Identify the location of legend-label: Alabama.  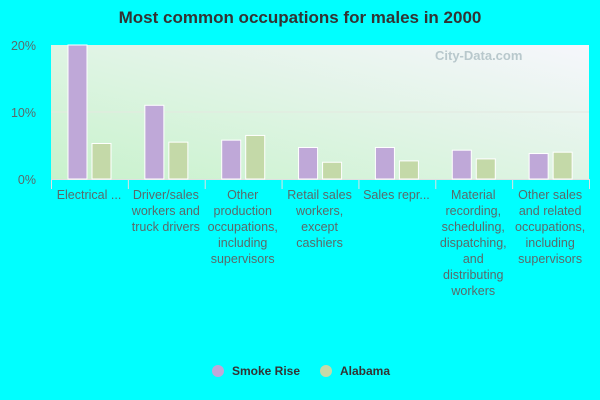
(365, 371).